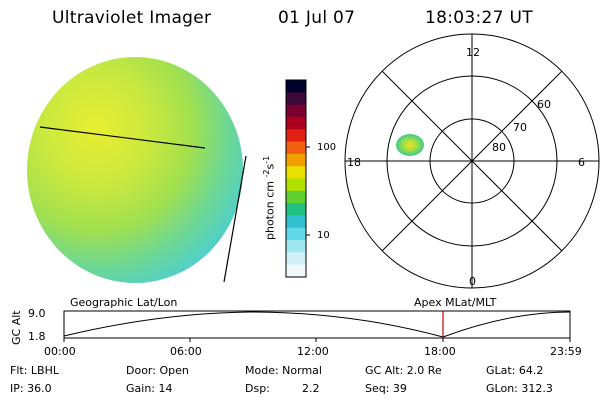 The image size is (600, 400). Describe the element at coordinates (403, 370) in the screenshot. I see `gc-alt-info: GC Alt: 2.0 Re` at that location.